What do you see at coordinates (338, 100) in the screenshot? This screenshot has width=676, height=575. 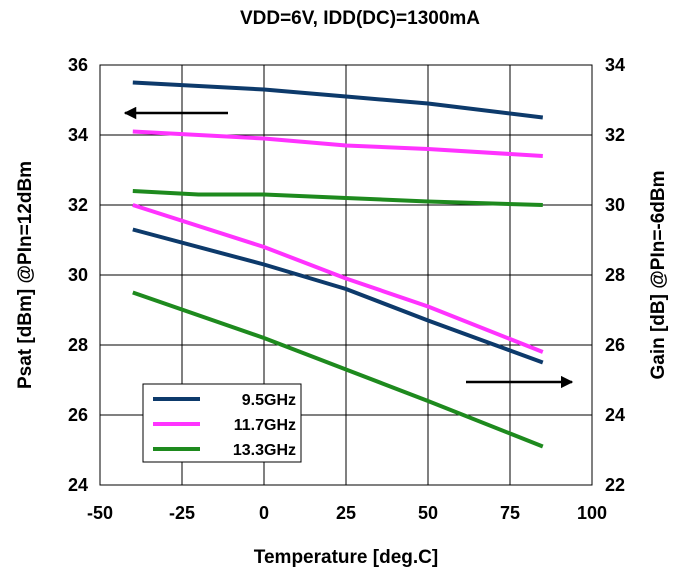 I see `series-line-9-5ghz-left` at bounding box center [338, 100].